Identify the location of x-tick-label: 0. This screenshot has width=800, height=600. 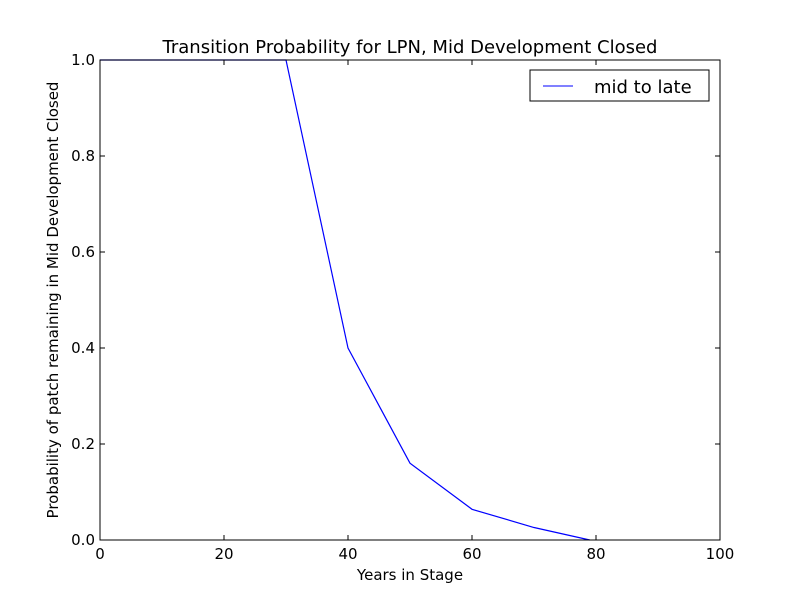
(100, 554).